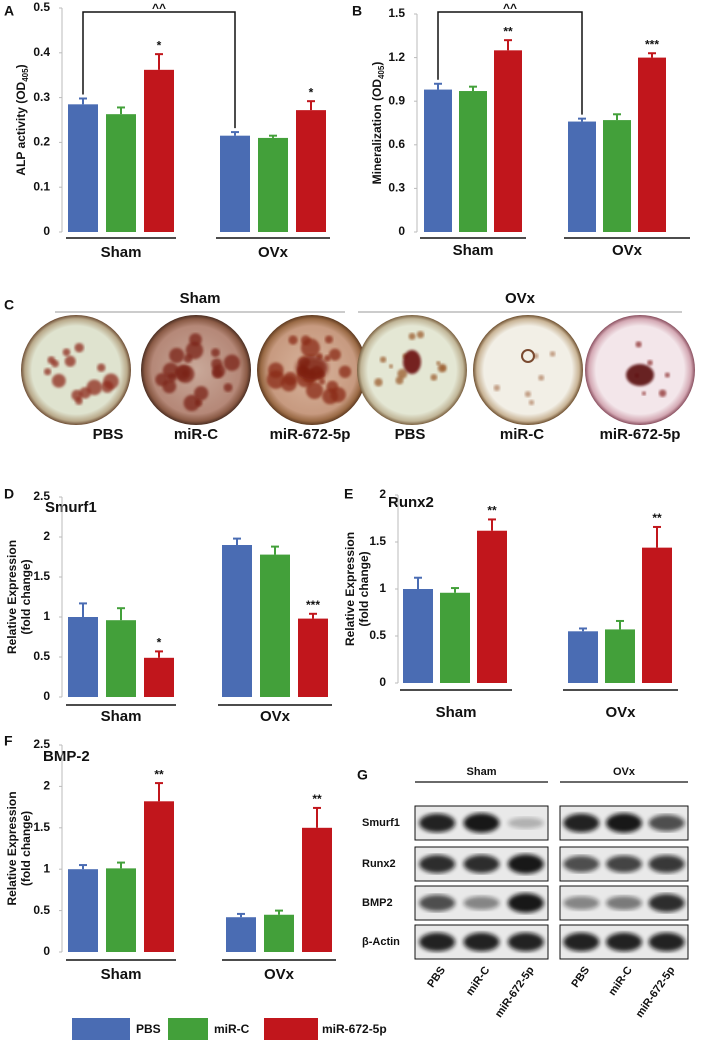 The image size is (703, 1050). I want to click on lane-label: miR-672-5p, so click(515, 992).